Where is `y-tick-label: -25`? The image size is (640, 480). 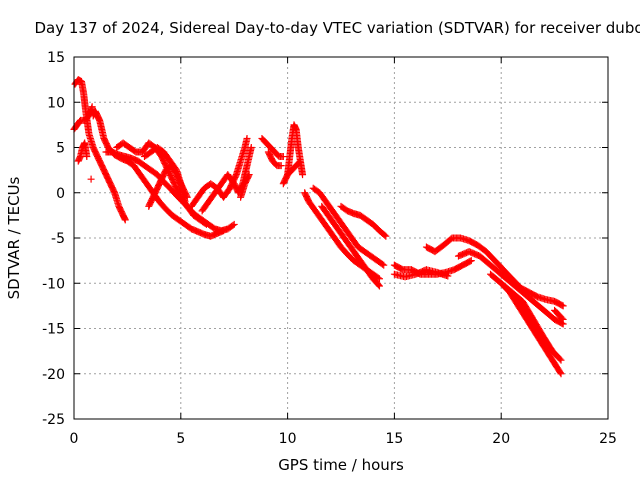
y-tick-label: -25 is located at coordinates (53, 420).